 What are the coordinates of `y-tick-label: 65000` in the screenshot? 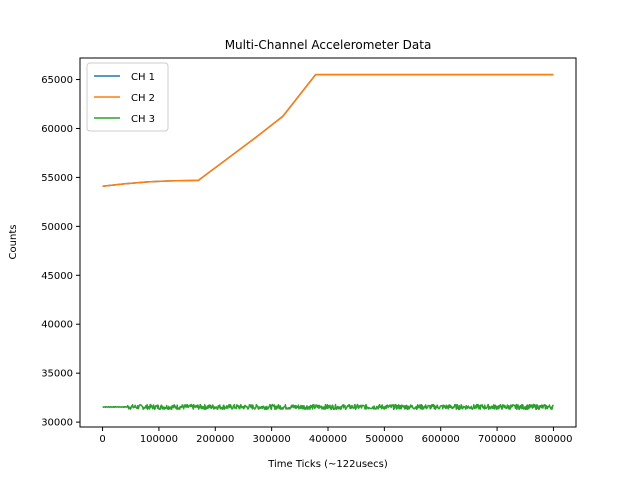 It's located at (57, 80).